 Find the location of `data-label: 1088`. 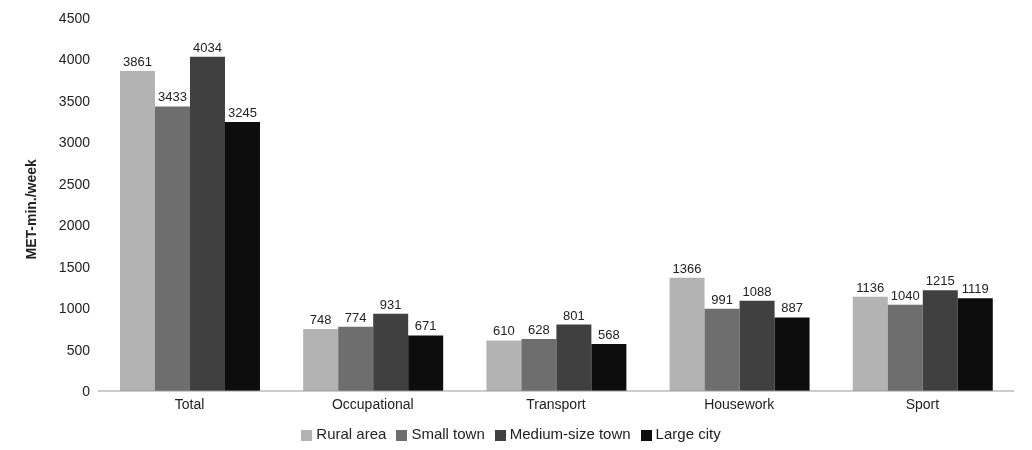

data-label: 1088 is located at coordinates (757, 291).